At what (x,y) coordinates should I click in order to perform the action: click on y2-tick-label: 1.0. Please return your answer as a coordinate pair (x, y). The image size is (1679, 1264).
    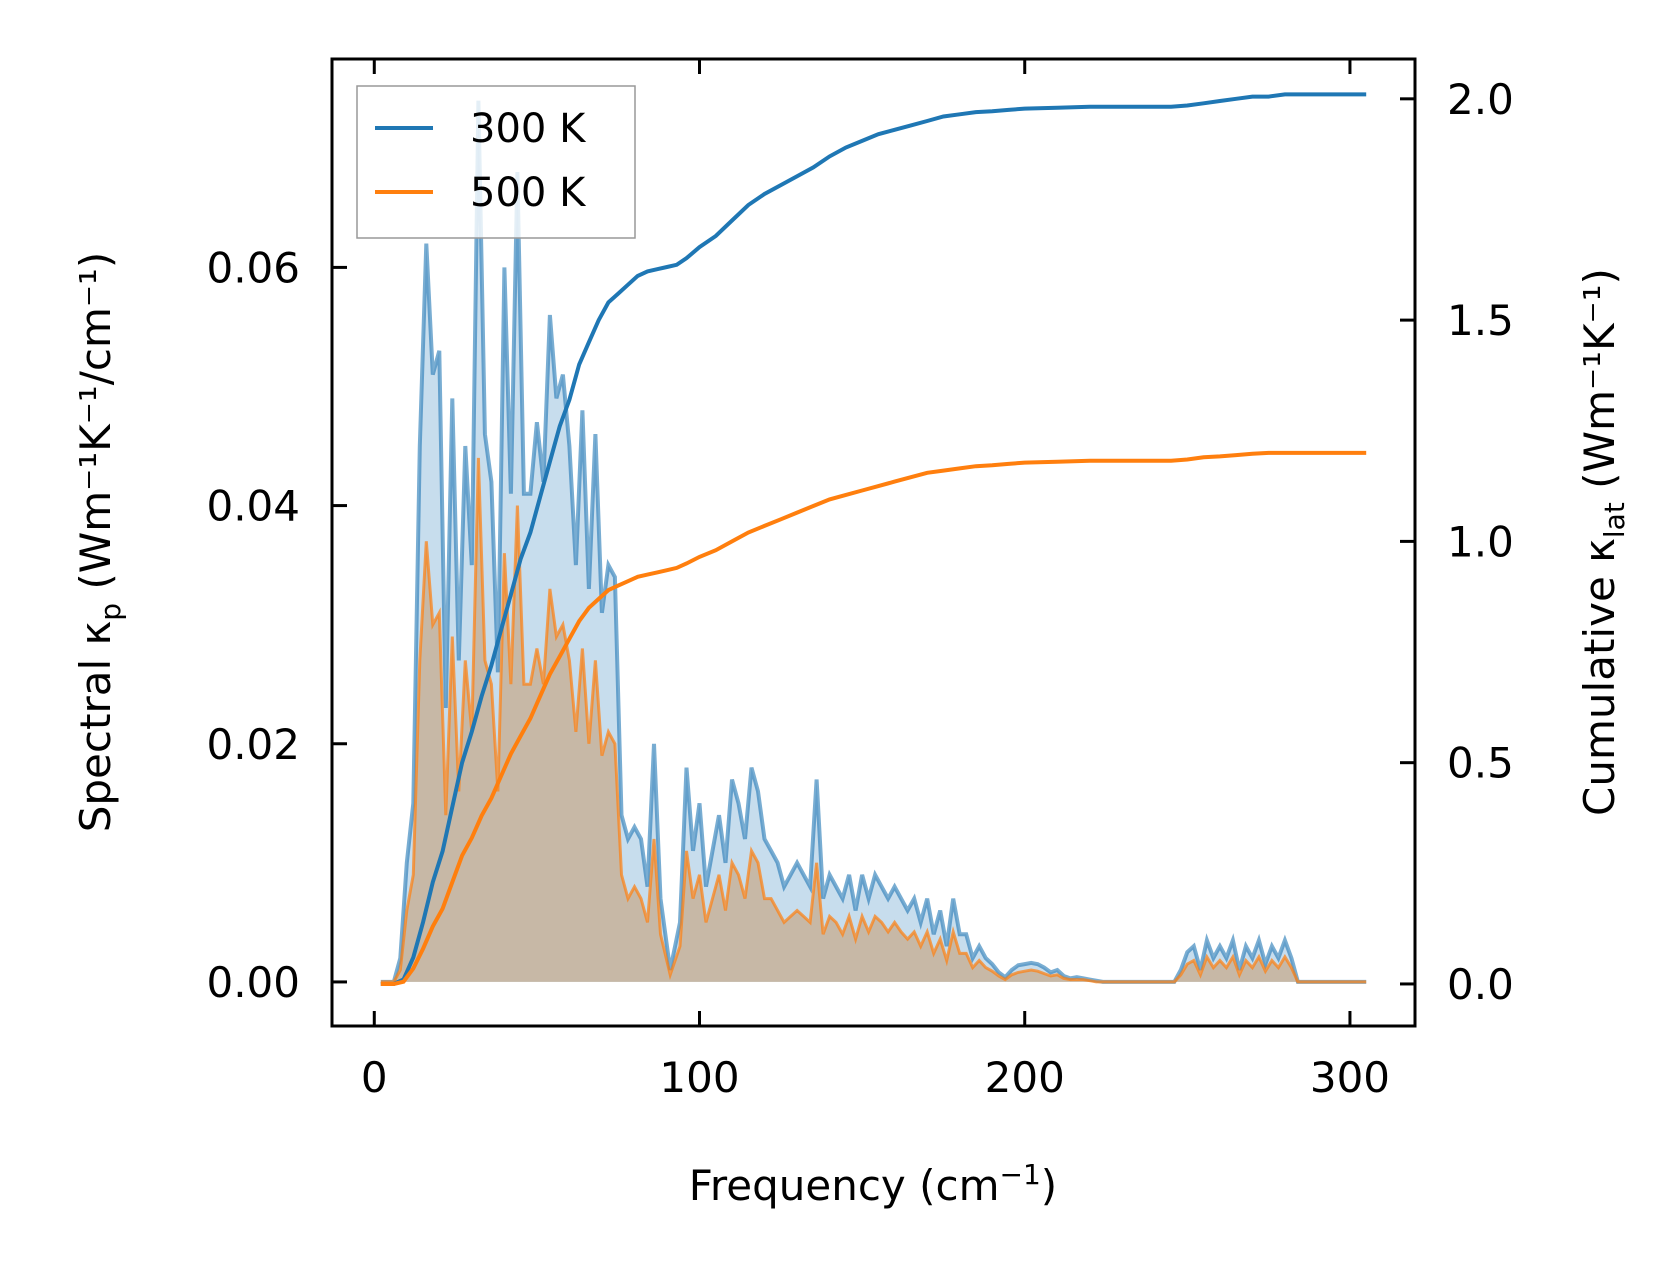
    Looking at the image, I should click on (1480, 541).